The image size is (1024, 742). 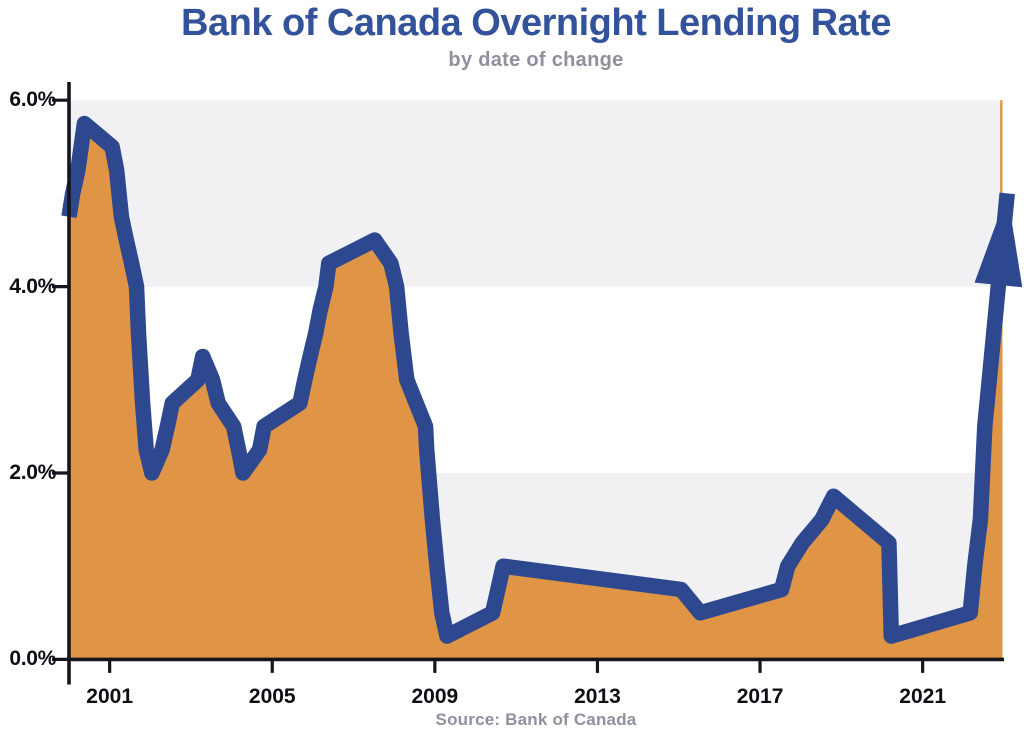 I want to click on x-axis-label-2013: 2013, so click(x=597, y=696).